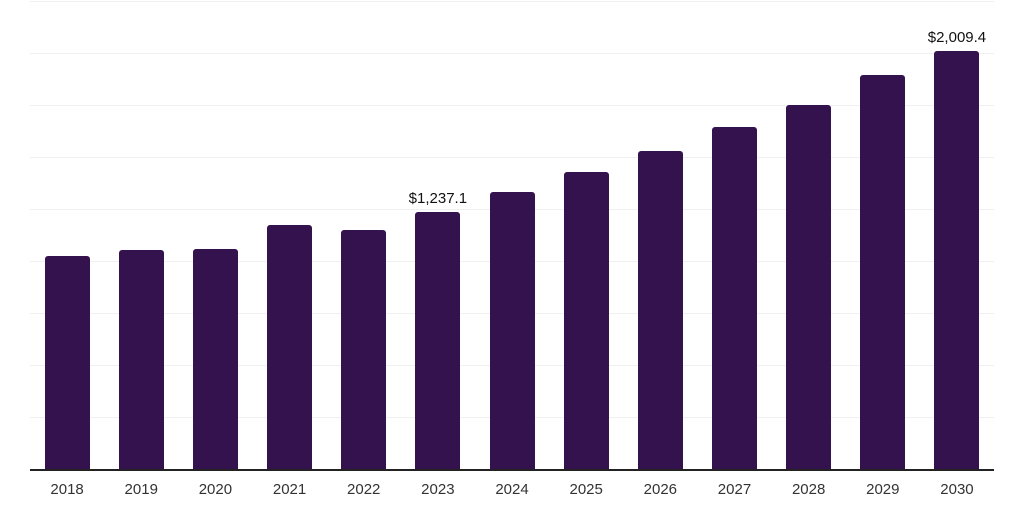  Describe the element at coordinates (957, 38) in the screenshot. I see `bar-value-label-2030: $2,009.4` at that location.